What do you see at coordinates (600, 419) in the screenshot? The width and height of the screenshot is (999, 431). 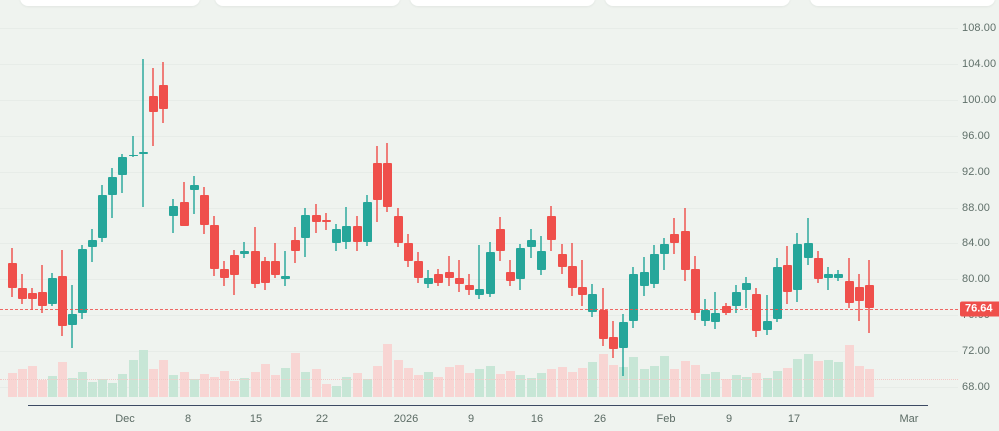 I see `time-axis-label: 26` at bounding box center [600, 419].